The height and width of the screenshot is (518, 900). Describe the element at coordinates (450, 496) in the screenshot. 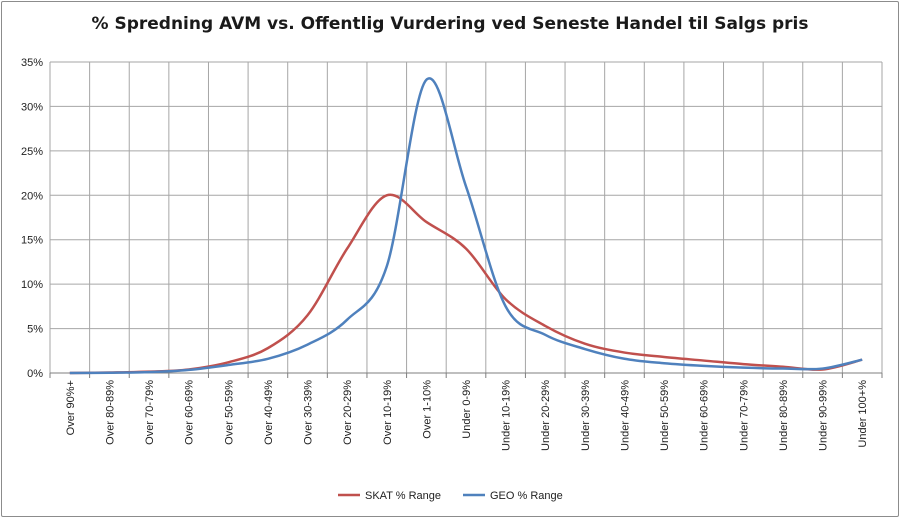

I see `legend: SKAT % Range GEO % Range` at that location.